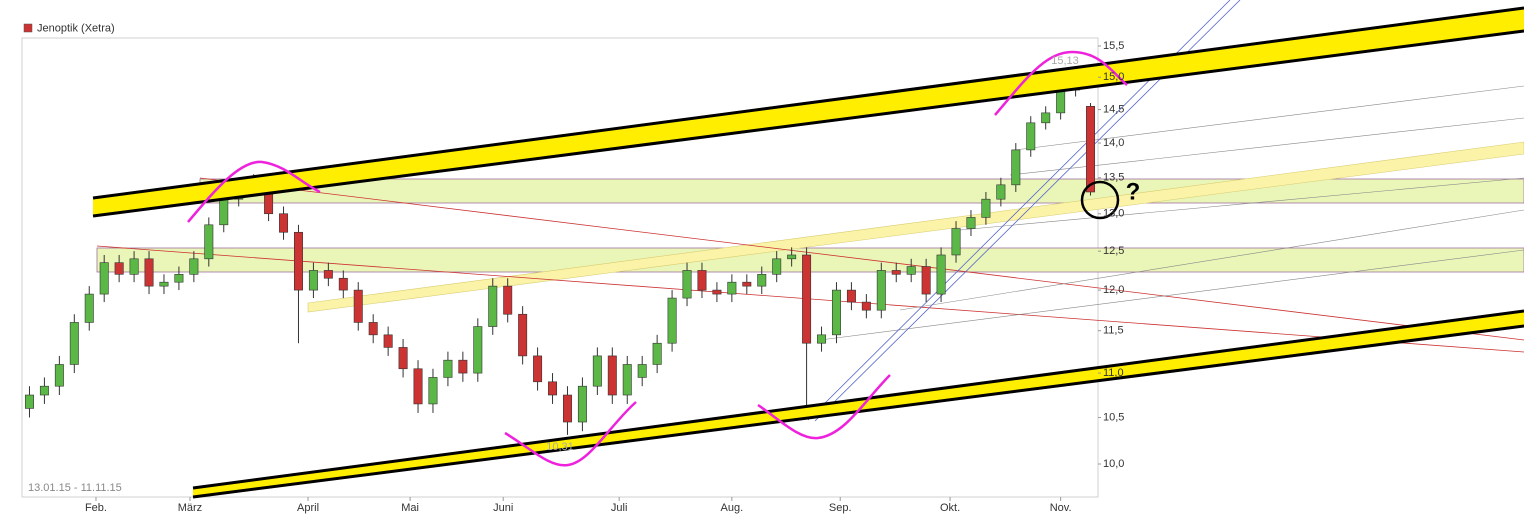  I want to click on legend-swatch, so click(28, 28).